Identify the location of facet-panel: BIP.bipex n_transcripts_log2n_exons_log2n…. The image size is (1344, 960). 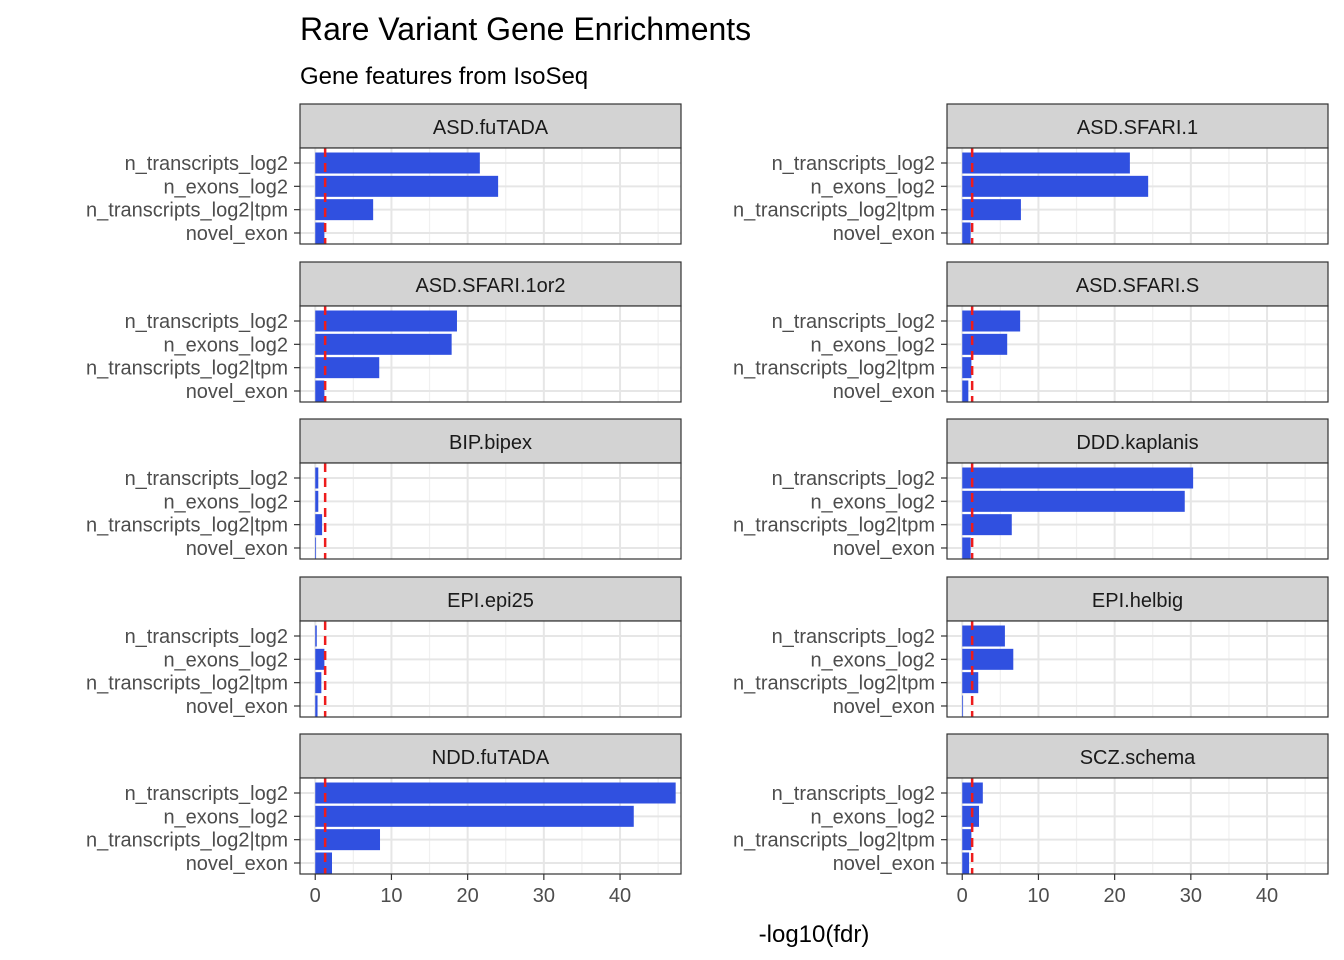
(384, 489).